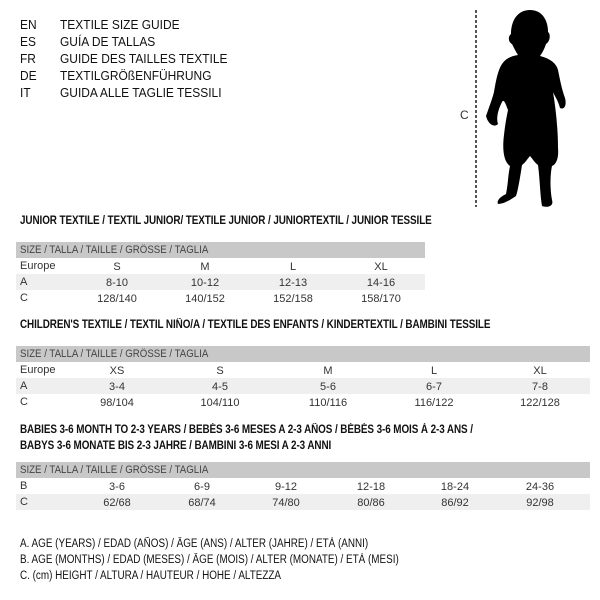 The width and height of the screenshot is (600, 600). Describe the element at coordinates (136, 75) in the screenshot. I see `language-title: TEXTILGRÖßENFÜHRUNG` at that location.